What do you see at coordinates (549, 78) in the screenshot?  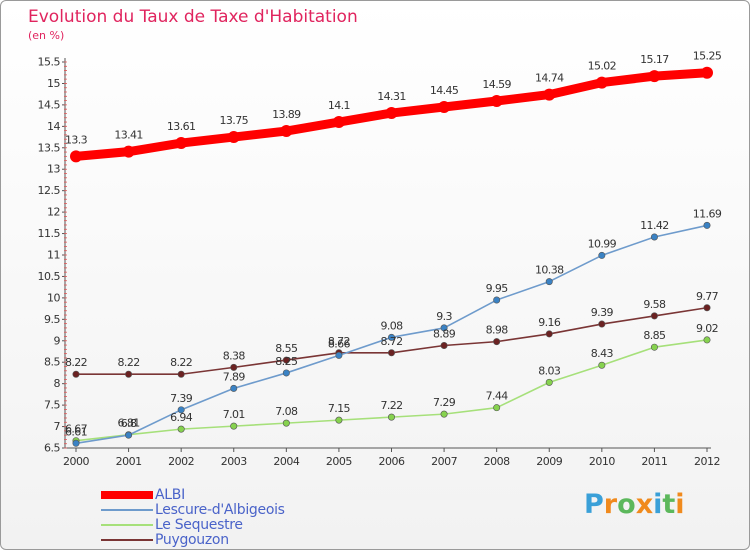 I see `data-label: 14.74` at bounding box center [549, 78].